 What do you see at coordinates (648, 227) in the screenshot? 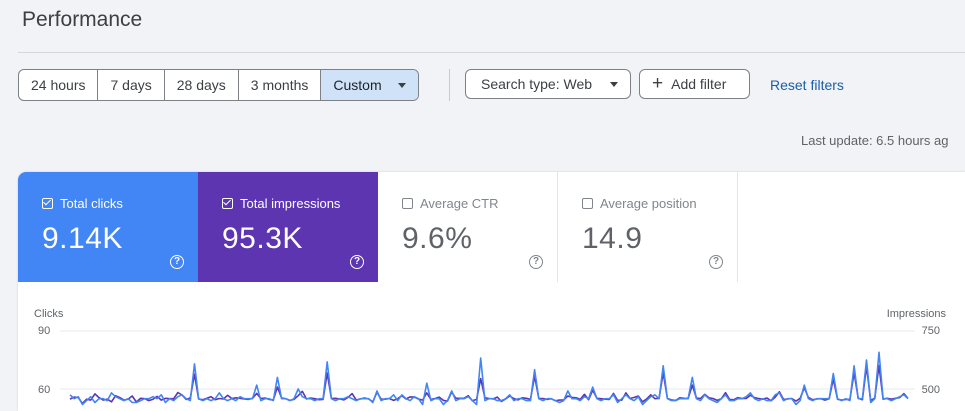
I see `metric-average-position: Average position 14.9 ?` at bounding box center [648, 227].